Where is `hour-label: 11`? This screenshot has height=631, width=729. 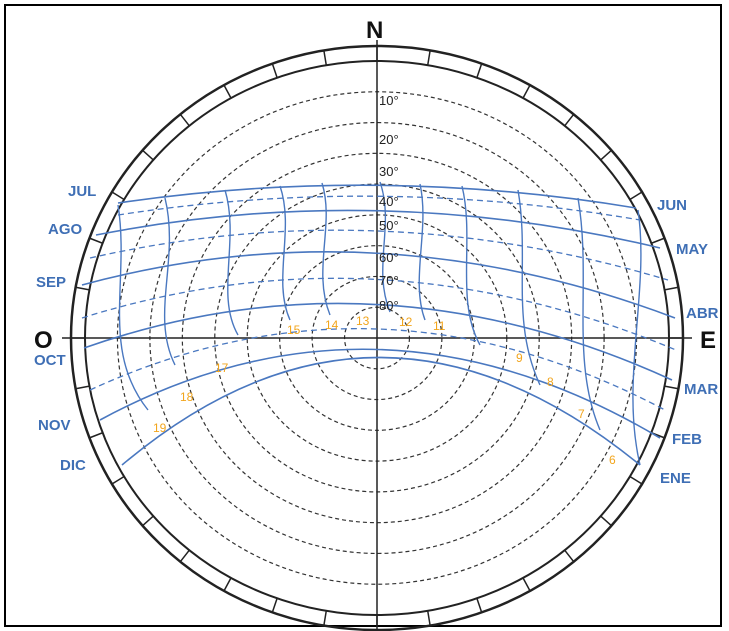
hour-label: 11 is located at coordinates (439, 326).